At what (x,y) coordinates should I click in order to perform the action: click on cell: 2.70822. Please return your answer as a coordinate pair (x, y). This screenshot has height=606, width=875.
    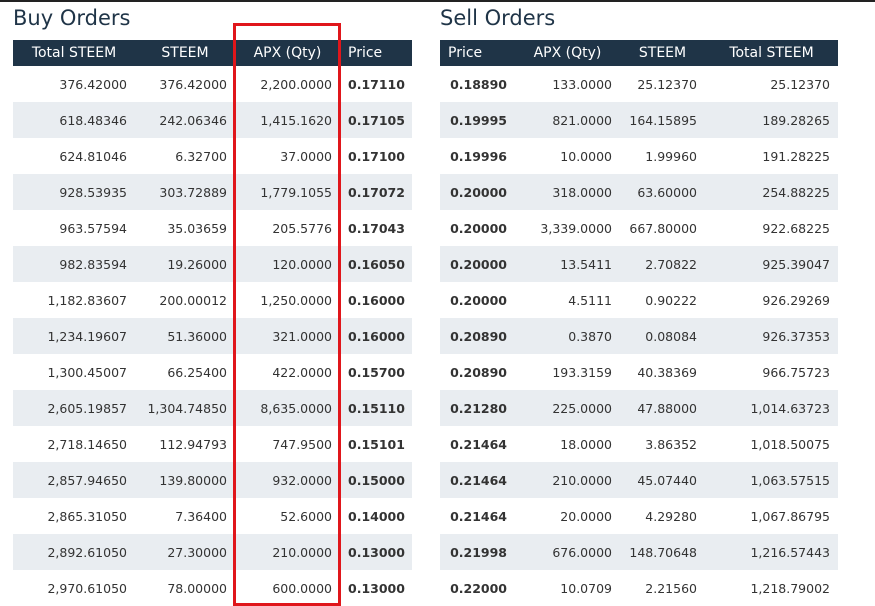
    Looking at the image, I should click on (662, 264).